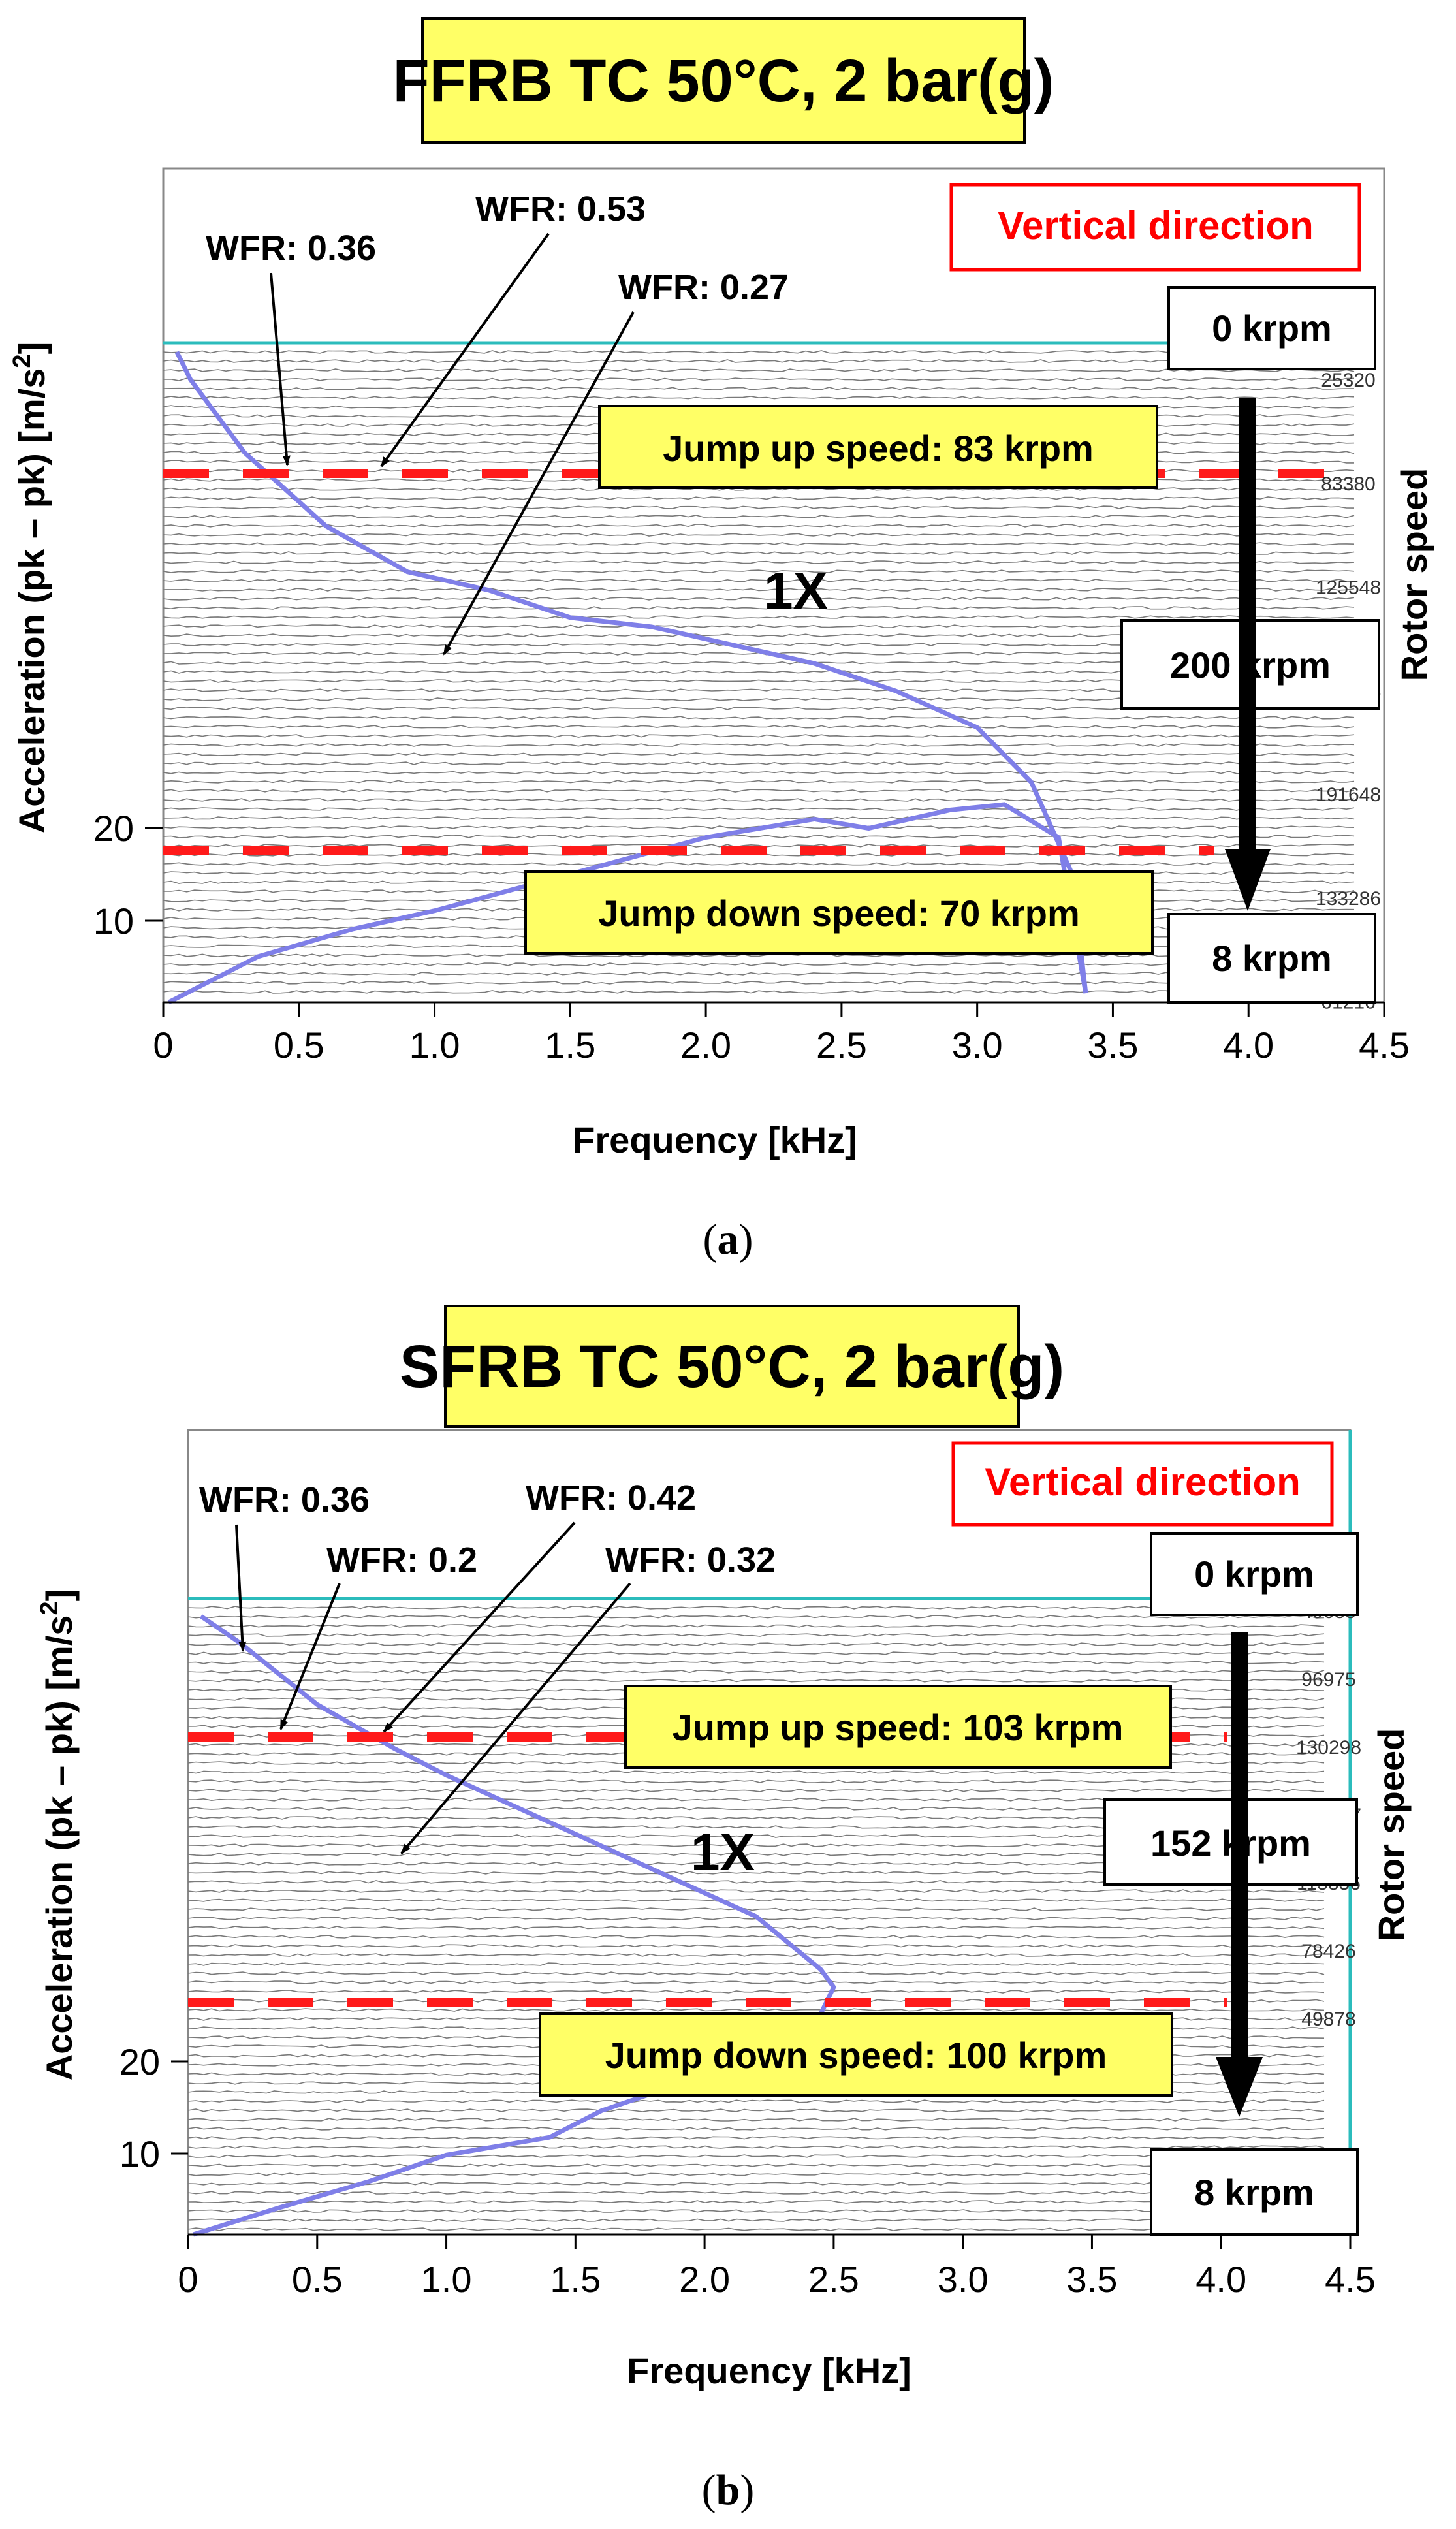 Image resolution: width=1456 pixels, height=2529 pixels. I want to click on title-box-a, so click(724, 80).